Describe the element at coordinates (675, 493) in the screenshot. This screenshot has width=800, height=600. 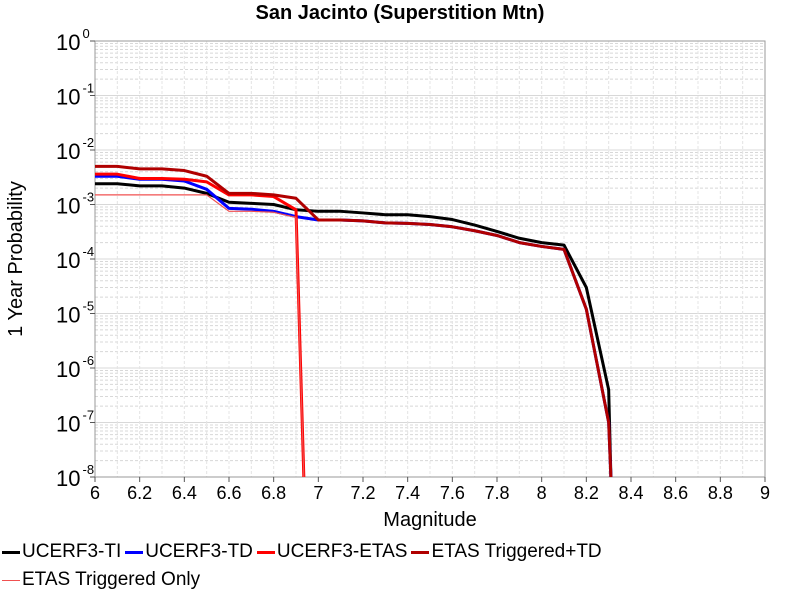
I see `x-tick-label: 8.6` at that location.